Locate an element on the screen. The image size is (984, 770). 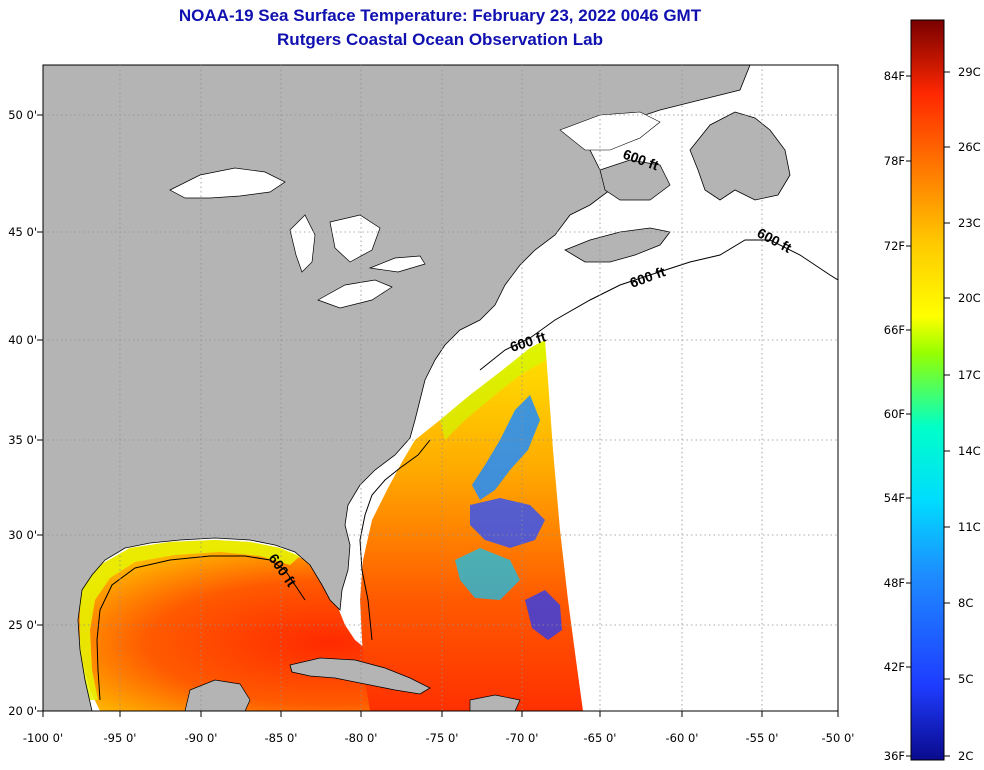
colorbar-celsius-labels: 29C 26C 23C 20C 17C 14C 11C 8C 5C 2C is located at coordinates (962, 414).